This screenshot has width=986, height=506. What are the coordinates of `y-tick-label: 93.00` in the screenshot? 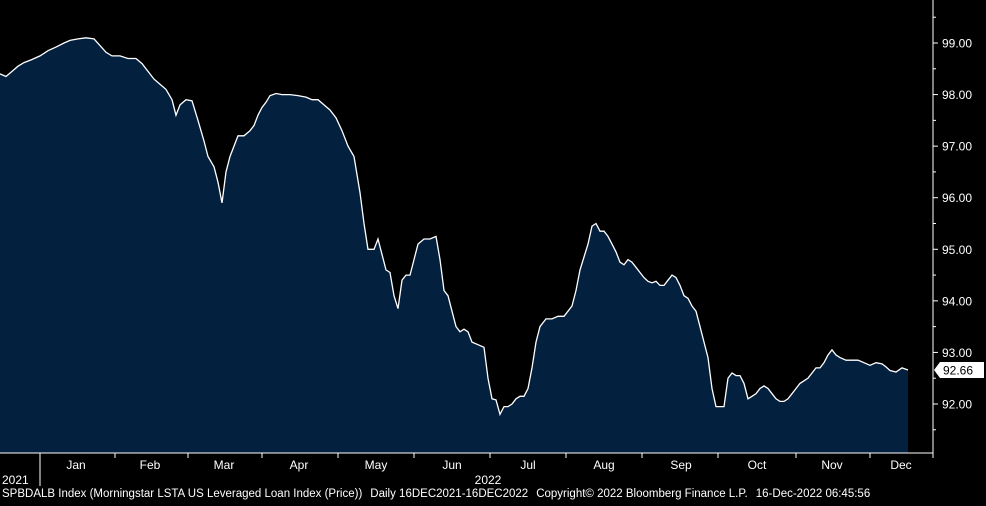 It's located at (957, 353).